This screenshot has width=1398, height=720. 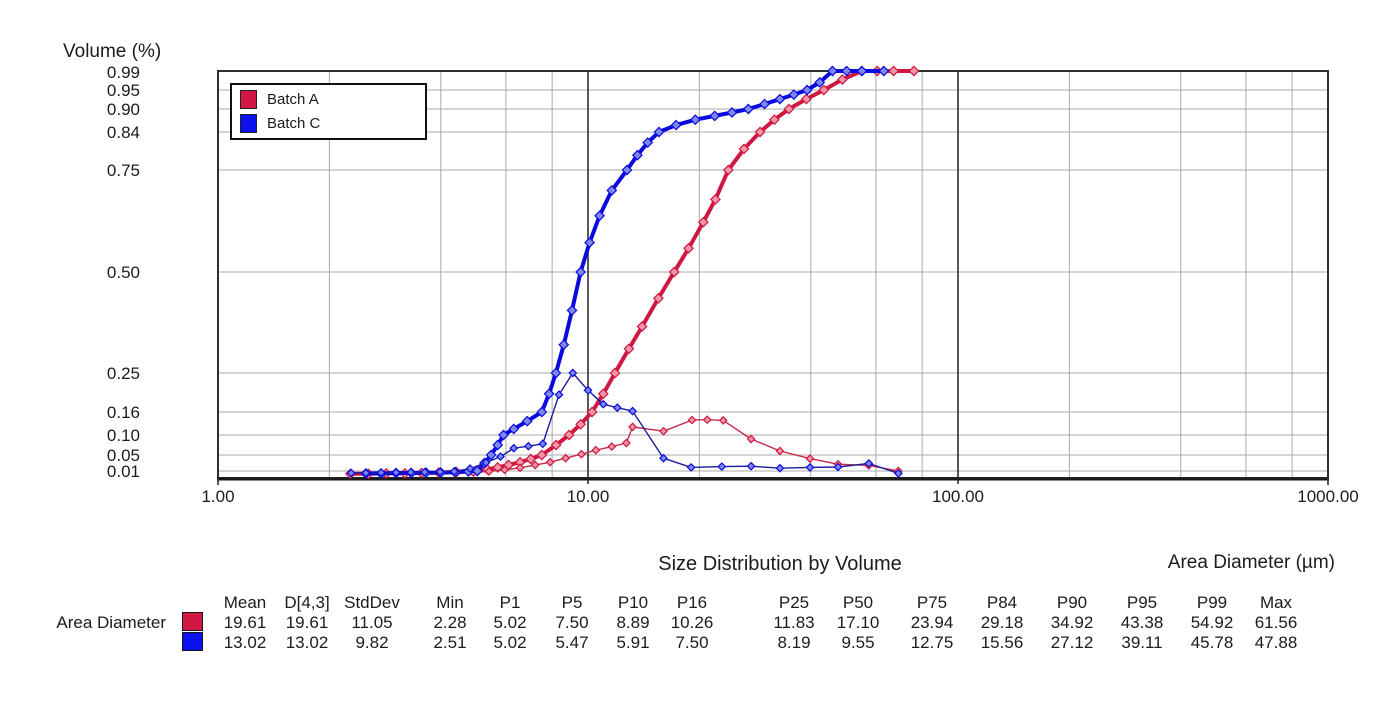 I want to click on table-value: 8.19, so click(x=794, y=642).